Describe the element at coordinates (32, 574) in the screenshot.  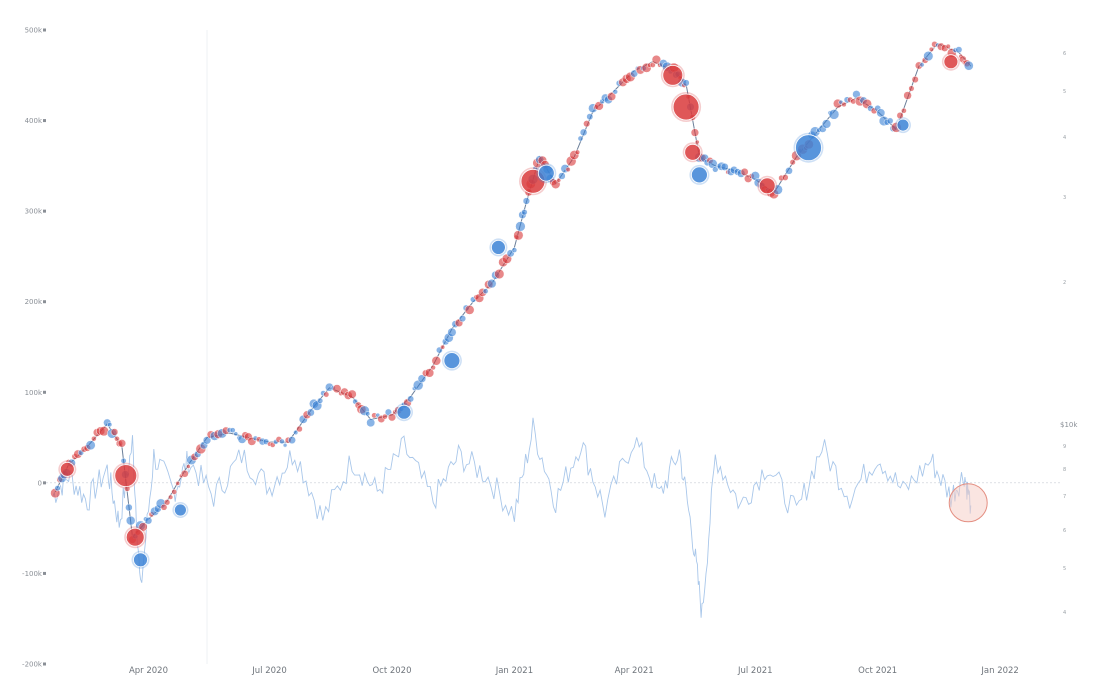
I see `y-tick-label: -100k` at that location.